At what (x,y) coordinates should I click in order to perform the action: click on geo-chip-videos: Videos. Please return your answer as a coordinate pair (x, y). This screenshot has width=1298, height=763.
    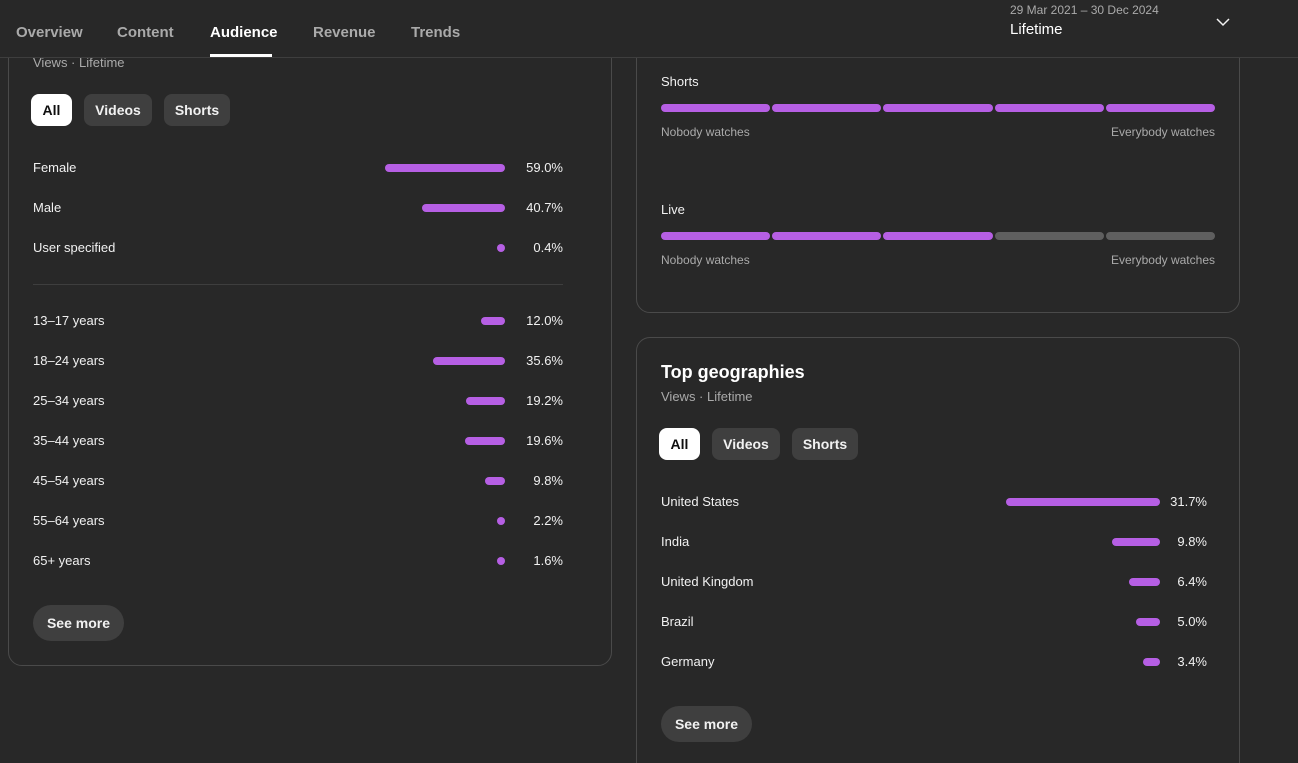
    Looking at the image, I should click on (746, 444).